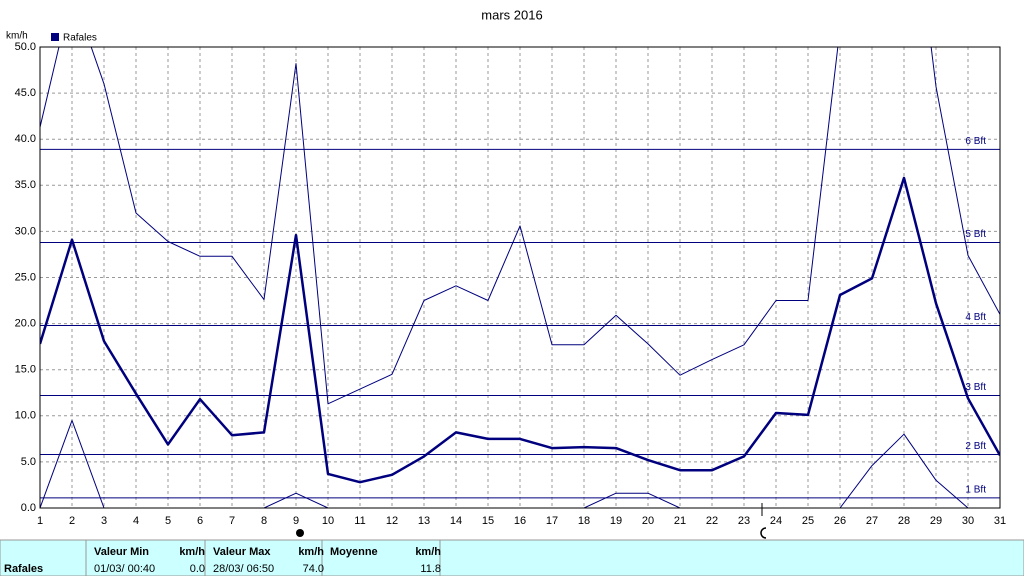  I want to click on beaufort-label: 1 Bft, so click(975, 489).